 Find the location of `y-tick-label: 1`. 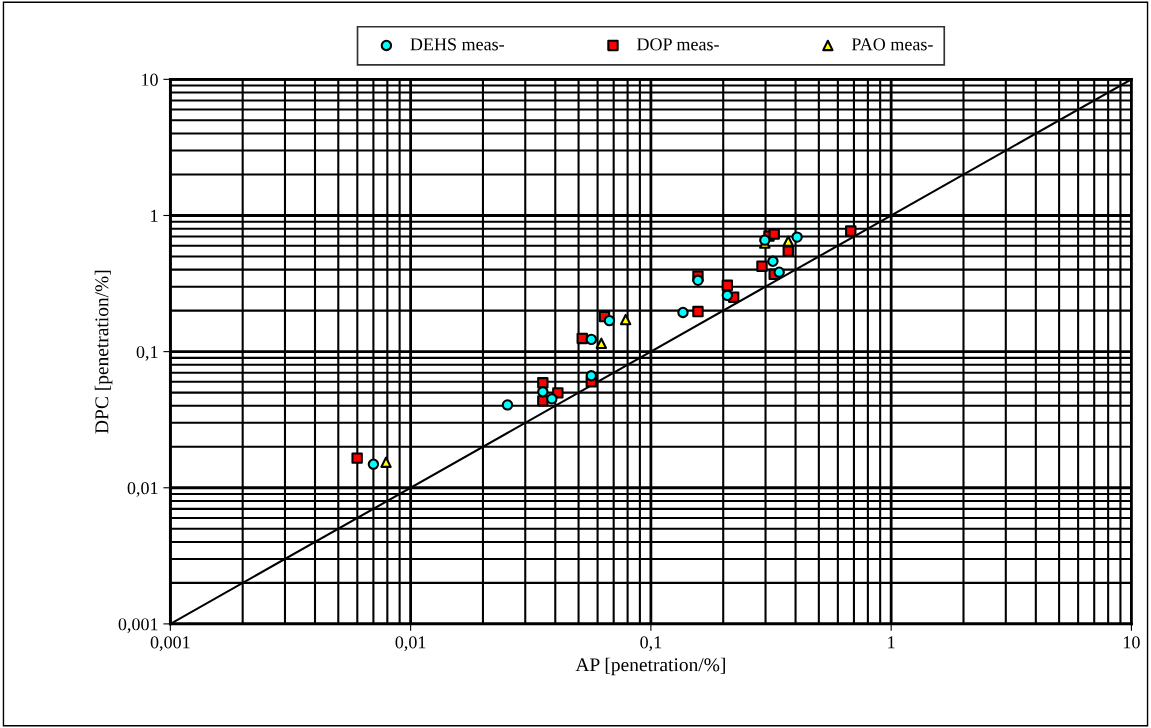

y-tick-label: 1 is located at coordinates (154, 215).